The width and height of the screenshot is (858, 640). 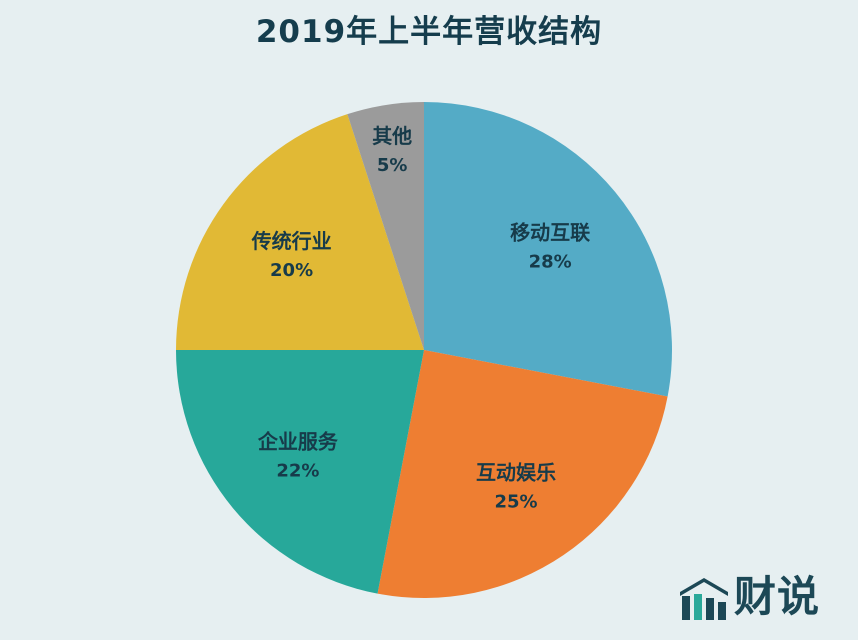 What do you see at coordinates (298, 441) in the screenshot?
I see `slice-label-2: 企业服务` at bounding box center [298, 441].